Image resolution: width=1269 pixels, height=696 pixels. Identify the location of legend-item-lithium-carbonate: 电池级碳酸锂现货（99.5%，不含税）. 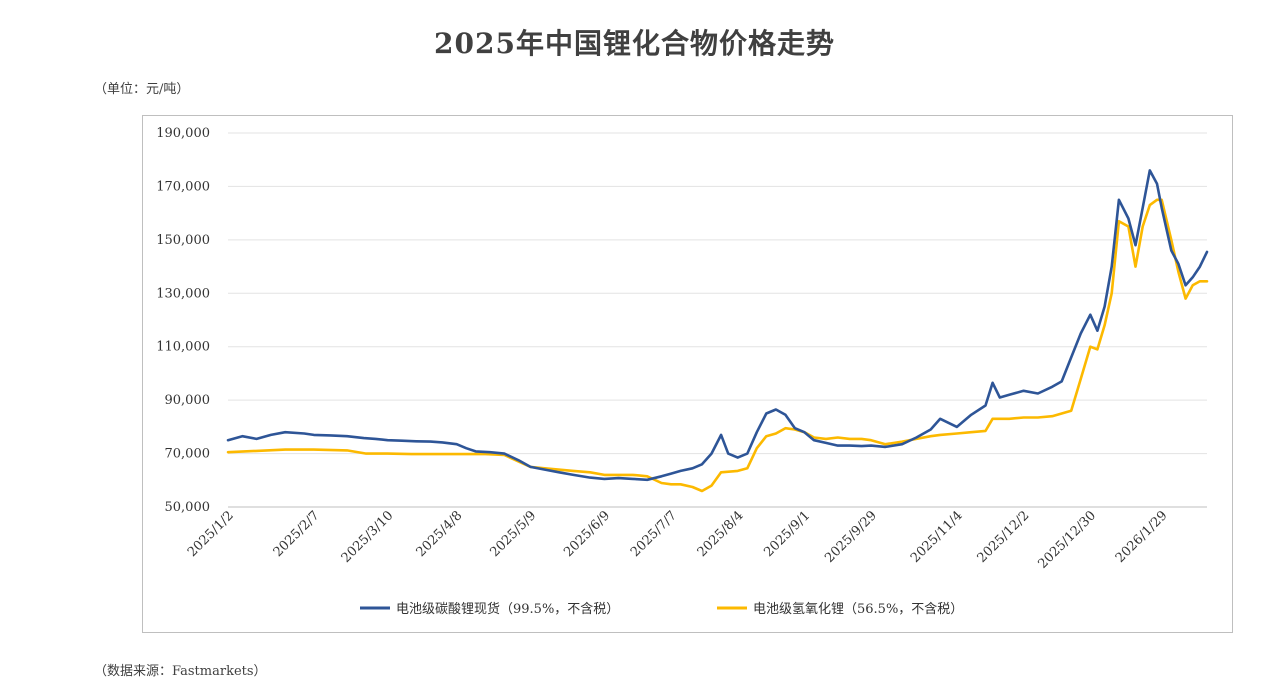
(489, 609).